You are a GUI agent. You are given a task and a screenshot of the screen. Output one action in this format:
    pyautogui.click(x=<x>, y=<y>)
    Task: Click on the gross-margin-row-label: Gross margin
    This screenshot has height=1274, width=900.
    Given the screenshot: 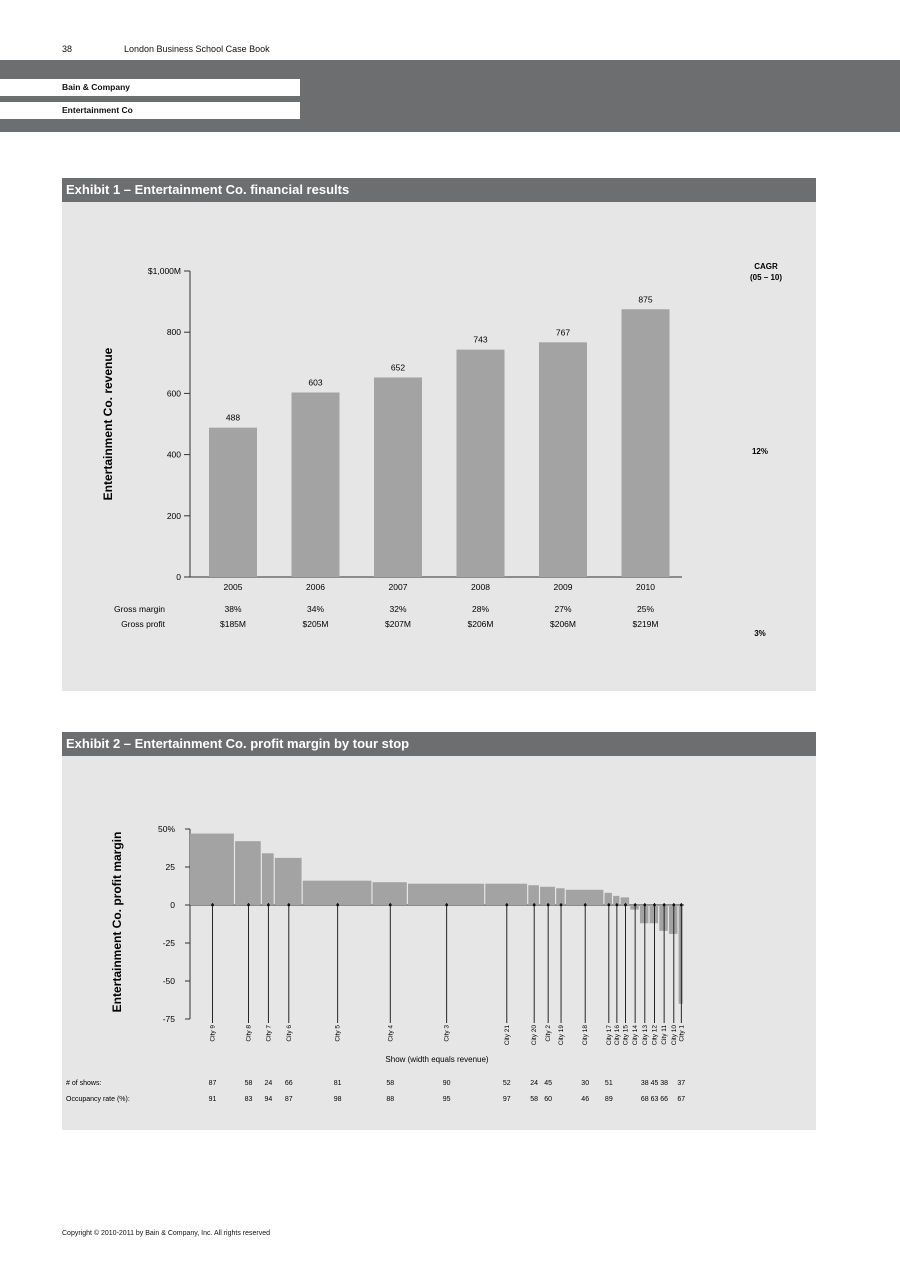 What is the action you would take?
    pyautogui.click(x=139, y=609)
    